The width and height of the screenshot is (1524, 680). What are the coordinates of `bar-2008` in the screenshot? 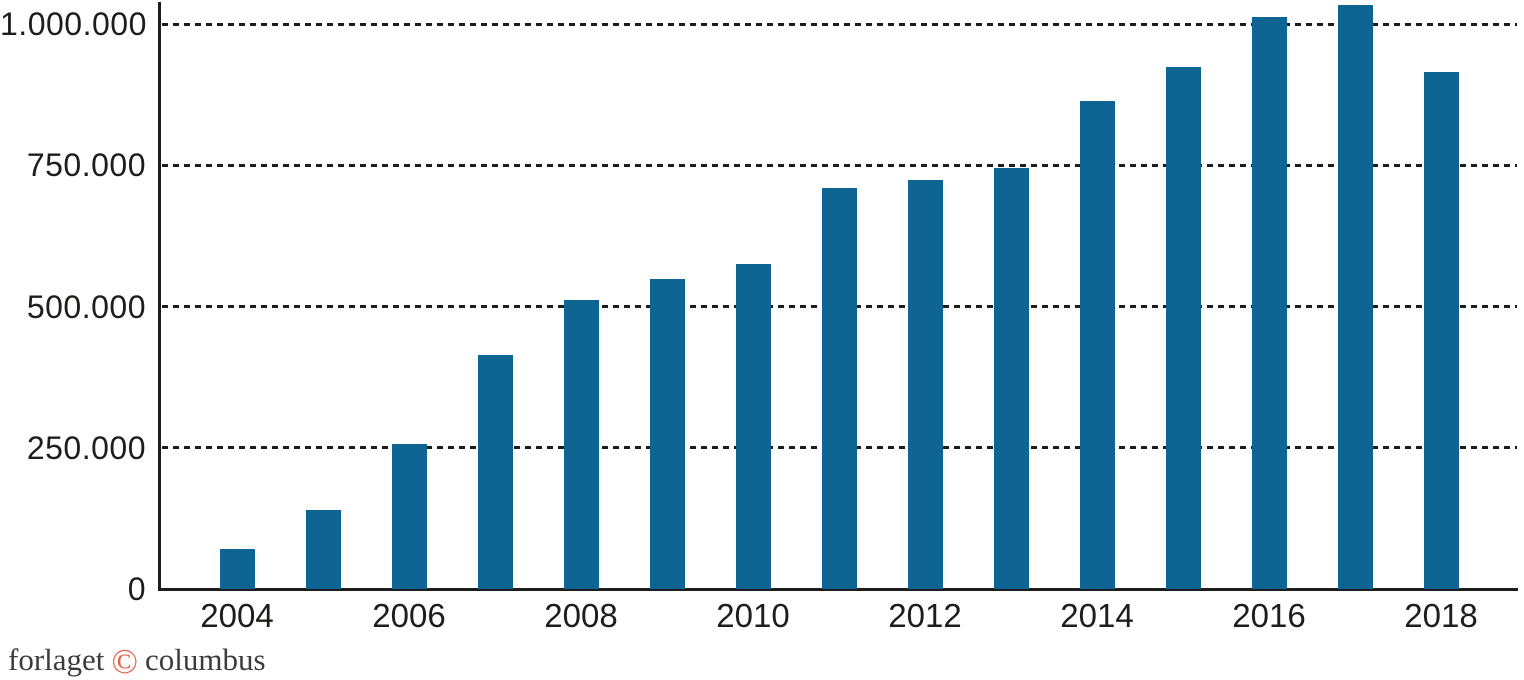 It's located at (581, 444).